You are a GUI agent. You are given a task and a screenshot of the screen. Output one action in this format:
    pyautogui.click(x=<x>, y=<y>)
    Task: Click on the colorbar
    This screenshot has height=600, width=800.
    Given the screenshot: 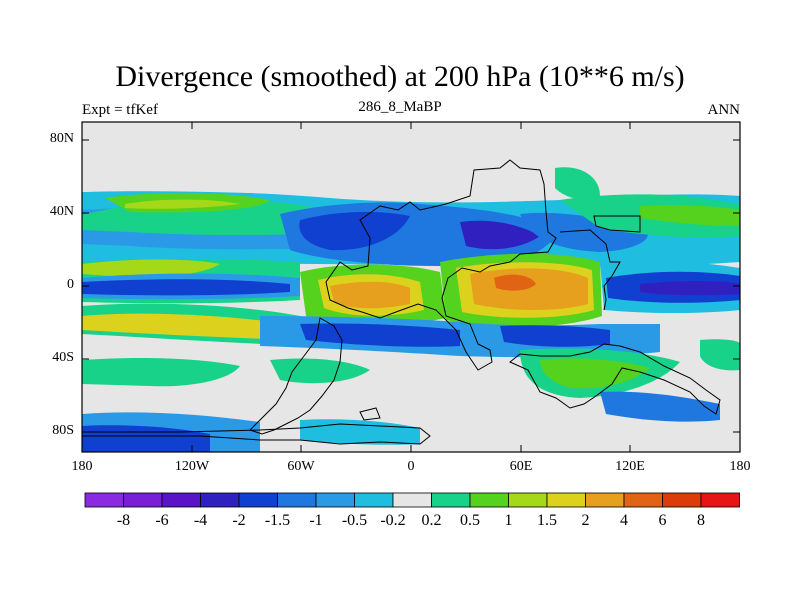 What is the action you would take?
    pyautogui.click(x=412, y=500)
    